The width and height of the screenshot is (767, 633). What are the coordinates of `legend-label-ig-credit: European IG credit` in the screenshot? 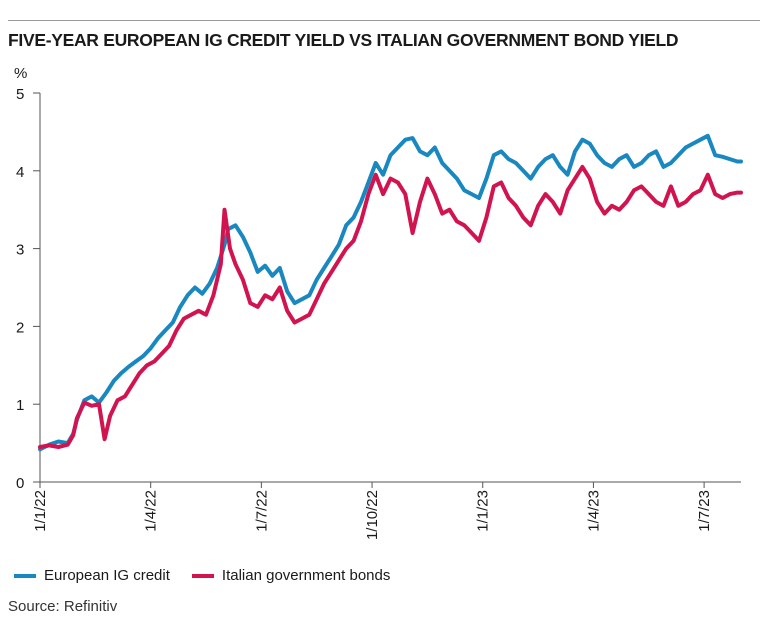 It's located at (107, 575).